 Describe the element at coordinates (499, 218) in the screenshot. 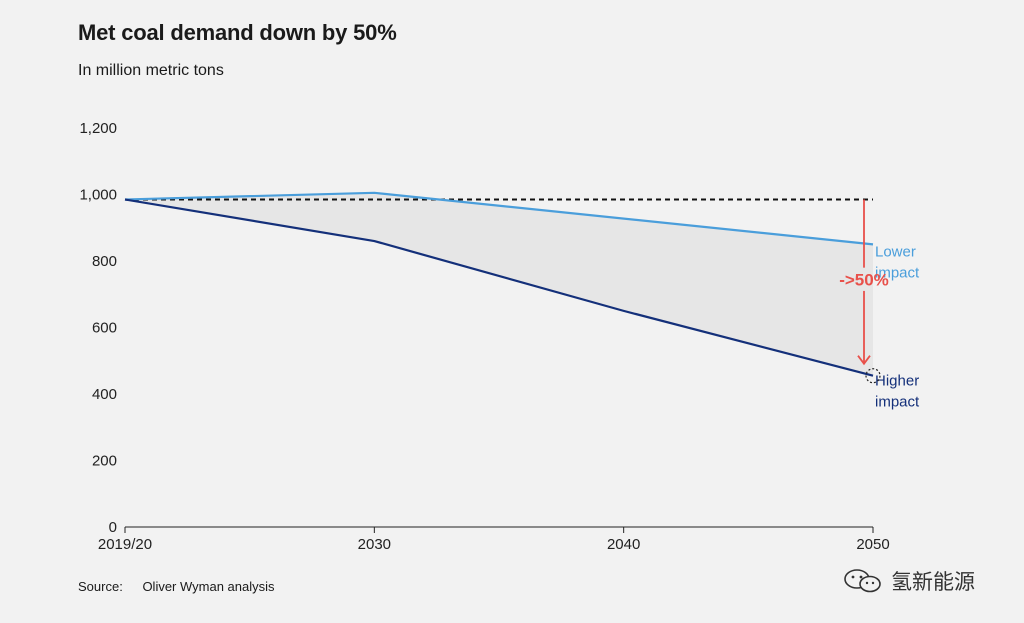

I see `series-line-lower-impact` at that location.